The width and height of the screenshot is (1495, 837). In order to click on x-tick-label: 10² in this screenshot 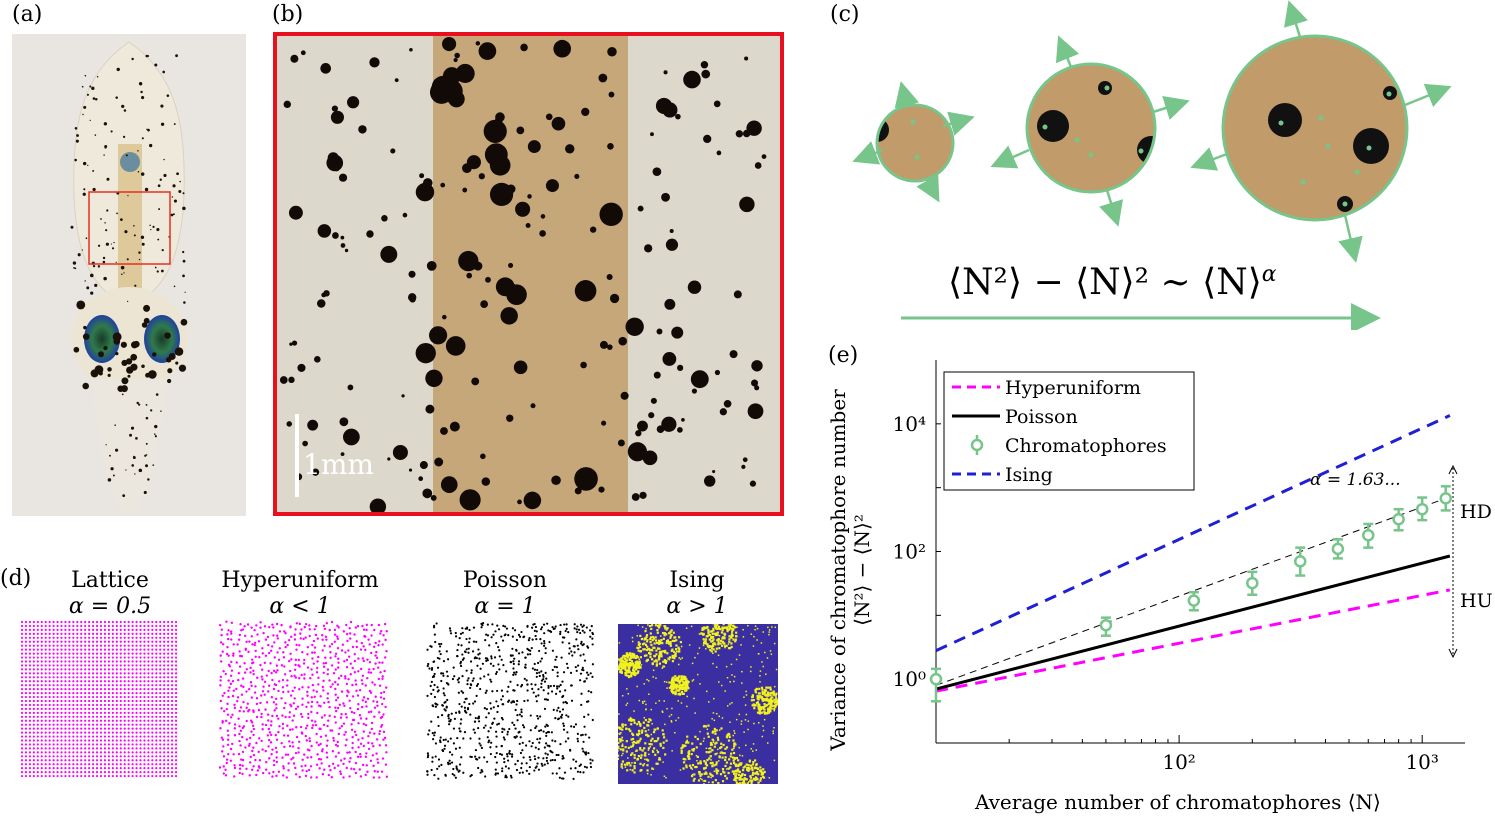, I will do `click(1178, 762)`.